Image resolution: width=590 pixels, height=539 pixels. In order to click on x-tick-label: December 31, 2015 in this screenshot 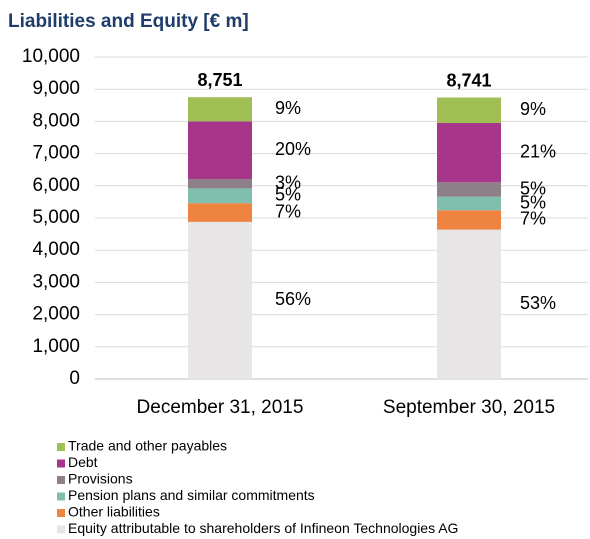, I will do `click(220, 407)`.